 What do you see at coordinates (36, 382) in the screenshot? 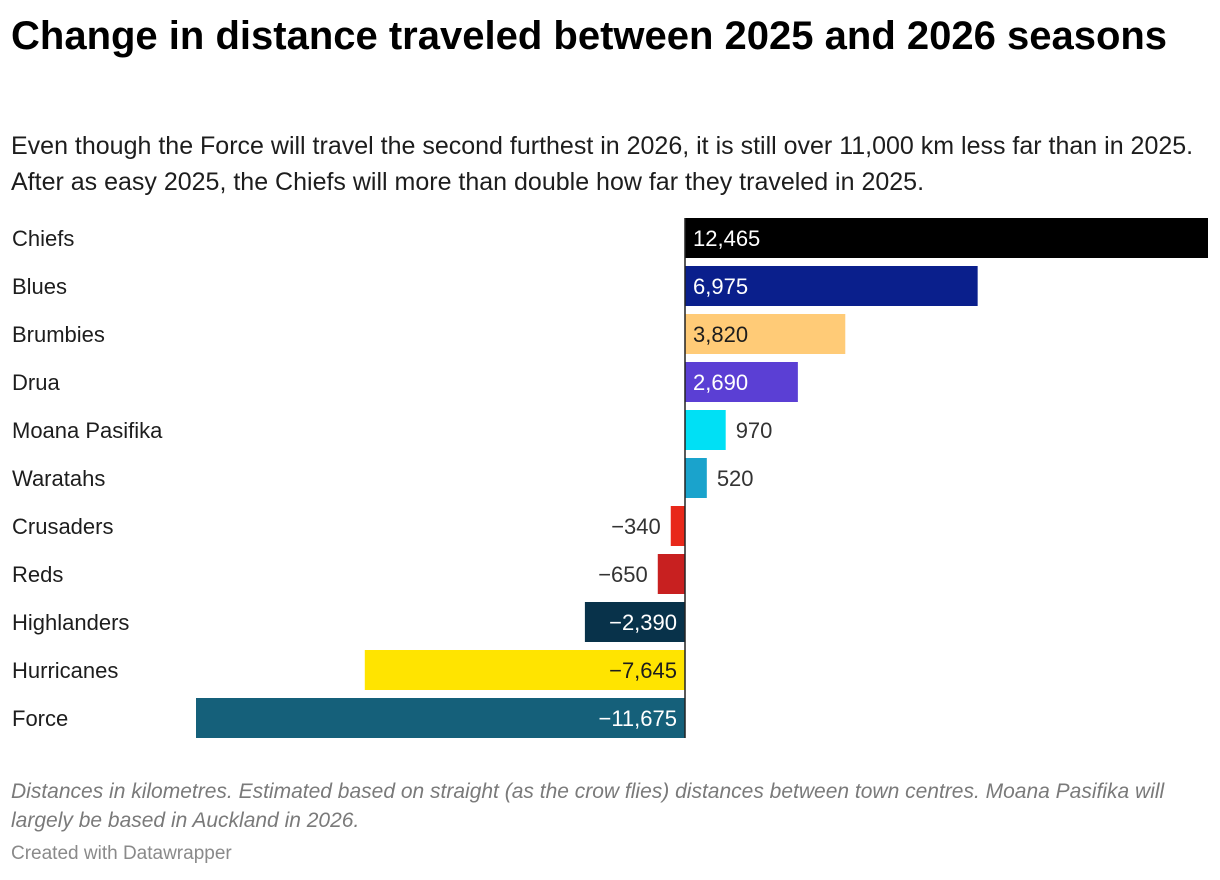
I see `category-label-drua: Drua` at bounding box center [36, 382].